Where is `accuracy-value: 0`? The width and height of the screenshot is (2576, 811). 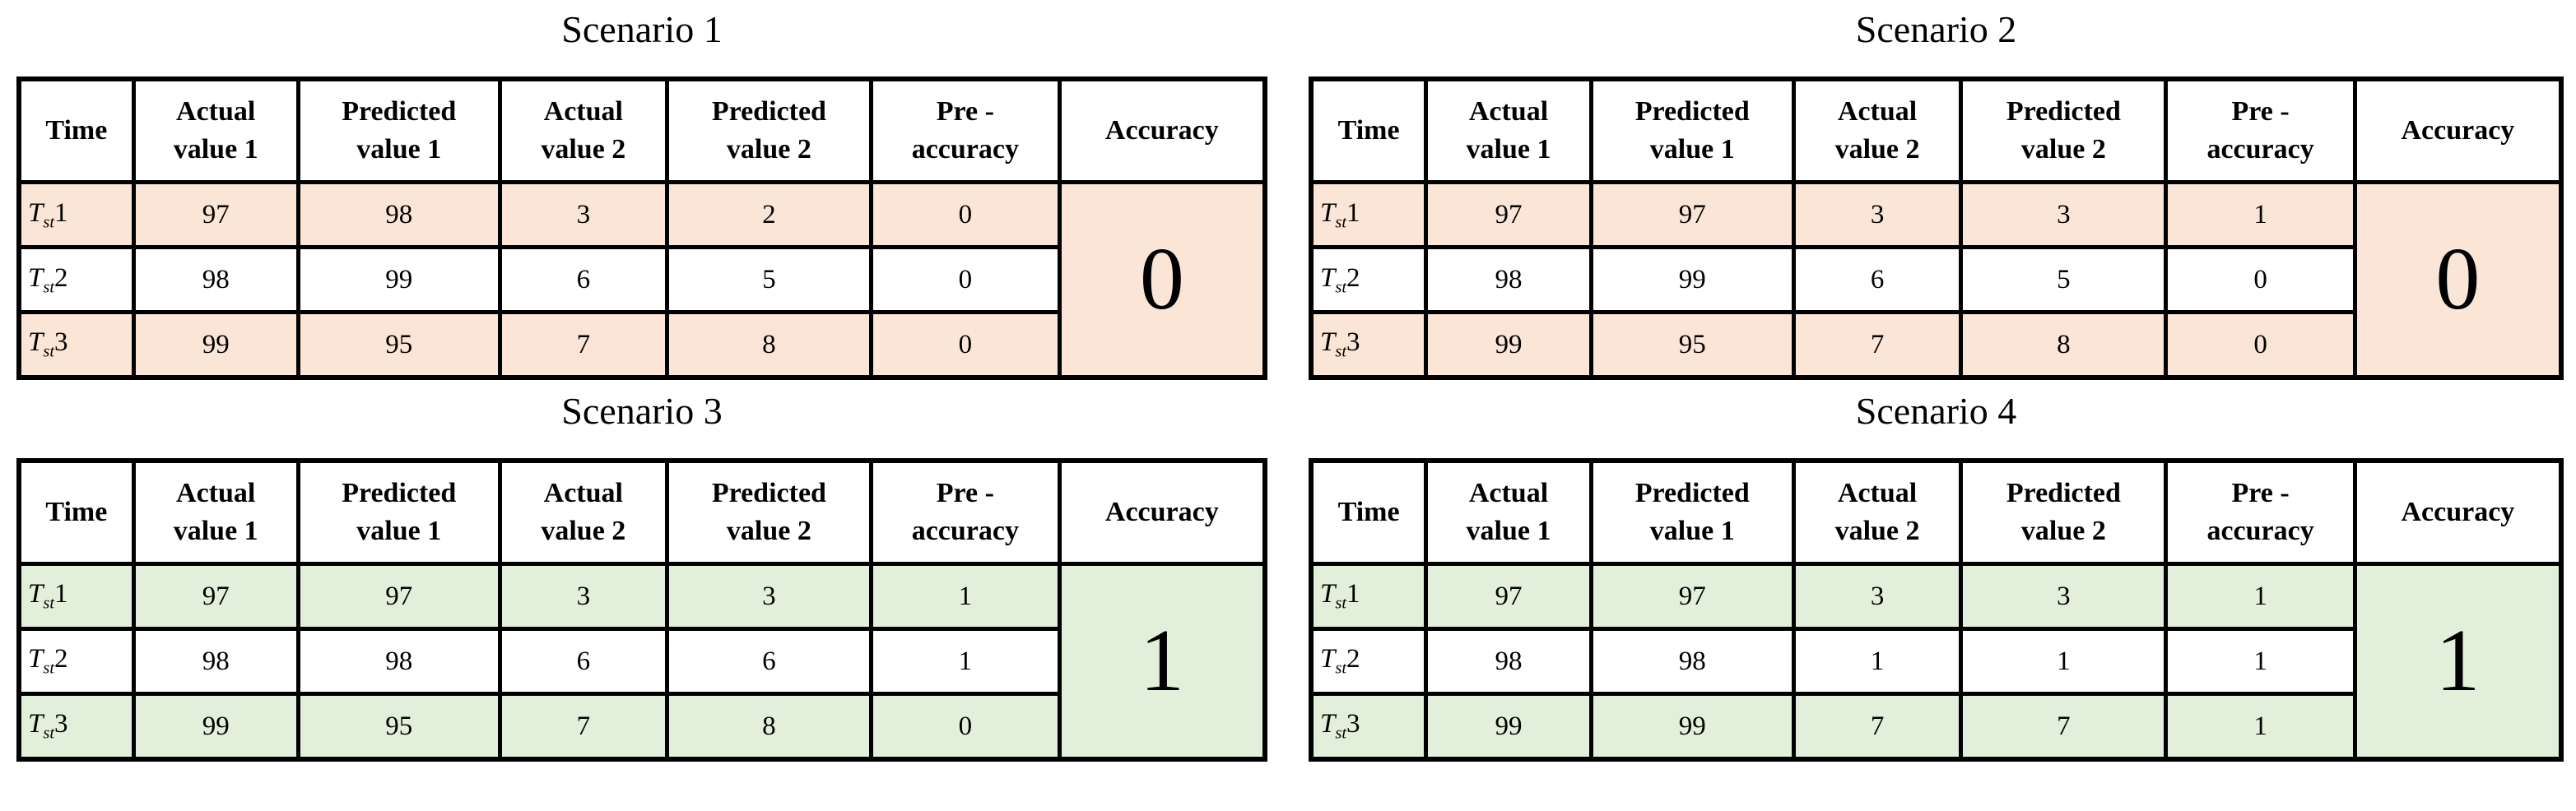
accuracy-value: 0 is located at coordinates (2458, 280).